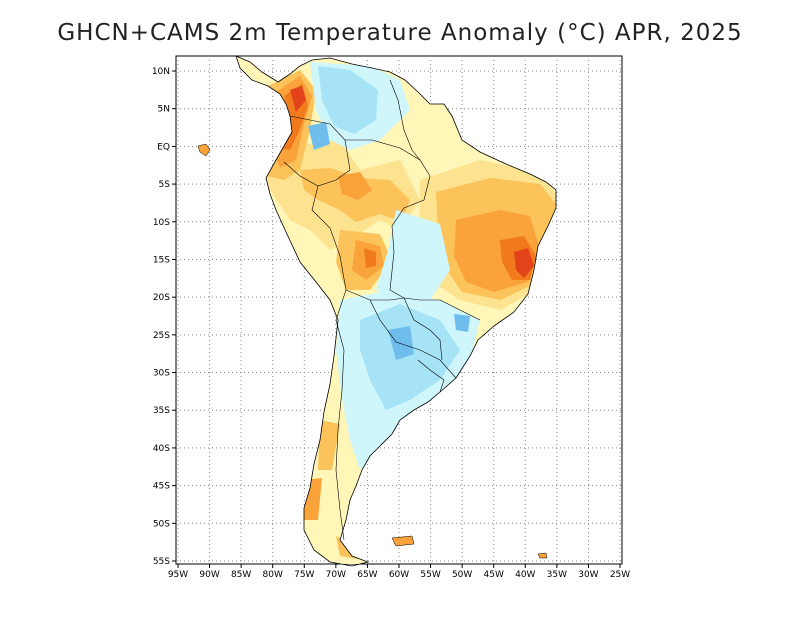  What do you see at coordinates (557, 575) in the screenshot?
I see `lon-label: 35W` at bounding box center [557, 575].